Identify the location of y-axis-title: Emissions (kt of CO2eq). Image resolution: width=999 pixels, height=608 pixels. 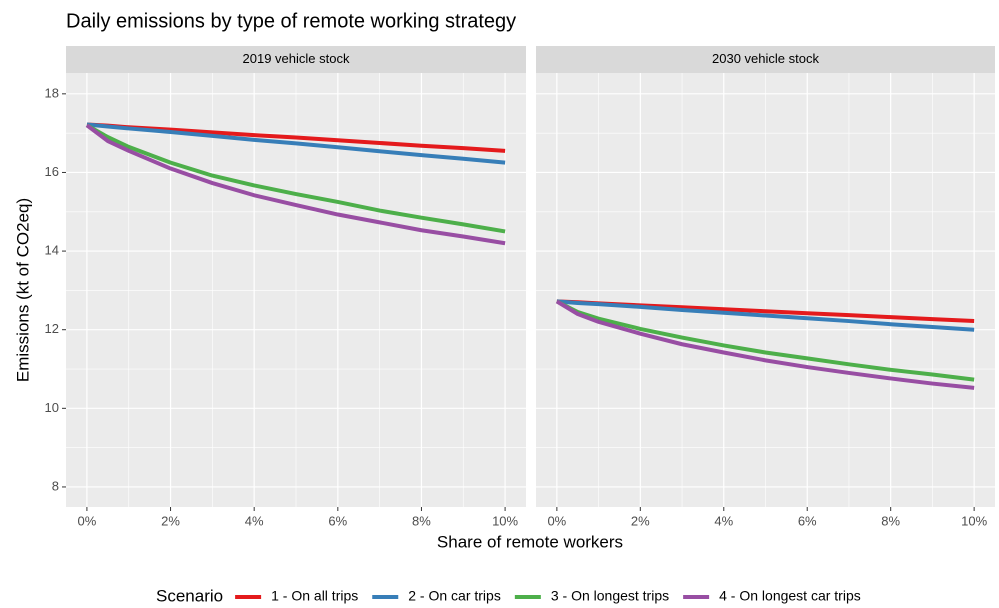
(22, 290).